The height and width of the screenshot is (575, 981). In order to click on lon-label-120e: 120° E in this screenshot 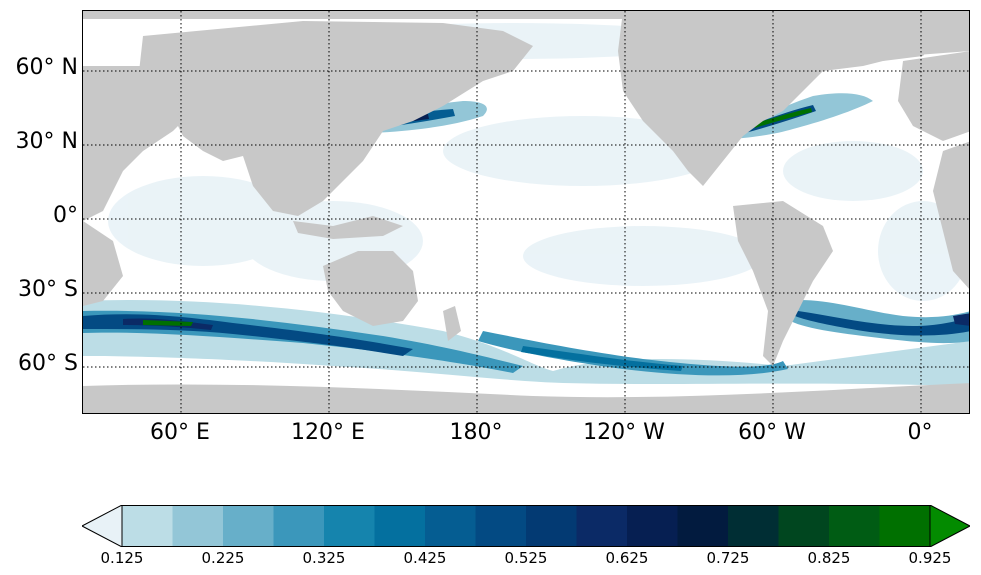, I will do `click(328, 432)`.